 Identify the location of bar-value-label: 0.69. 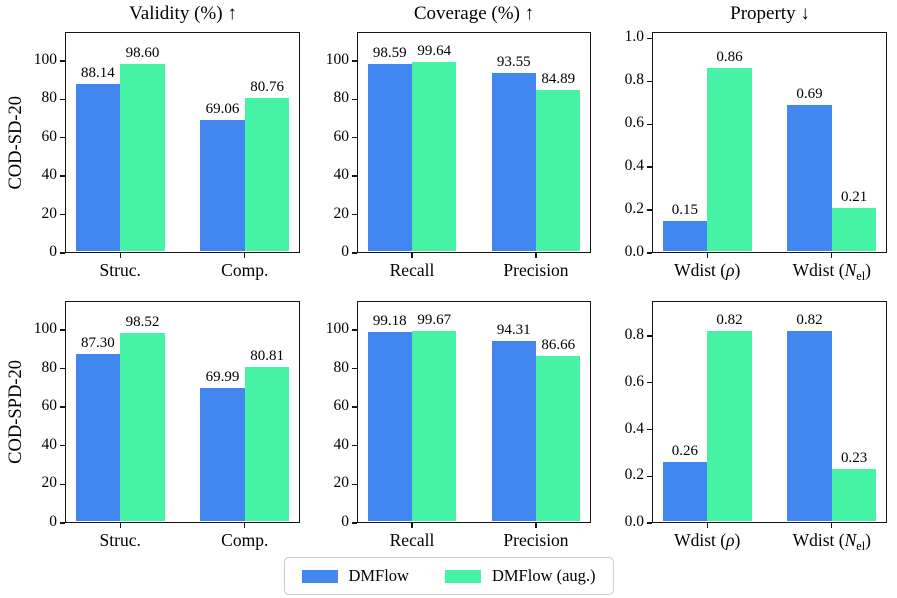
(809, 93).